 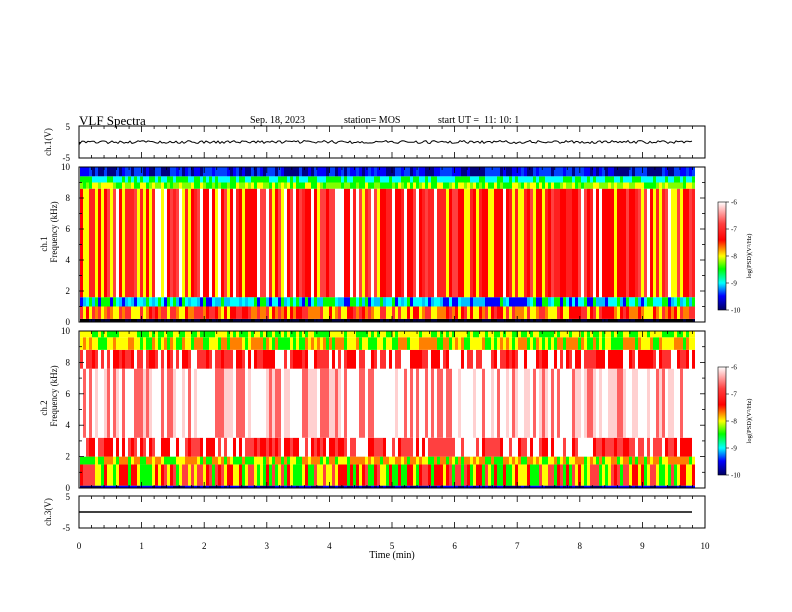 I want to click on y-tick-label: 4, so click(x=68, y=260).